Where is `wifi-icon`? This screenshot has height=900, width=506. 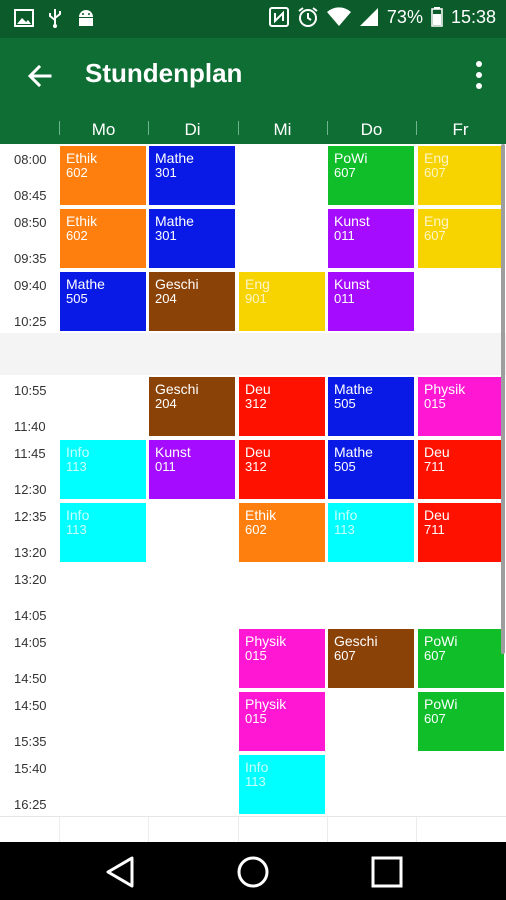
wifi-icon is located at coordinates (338, 17).